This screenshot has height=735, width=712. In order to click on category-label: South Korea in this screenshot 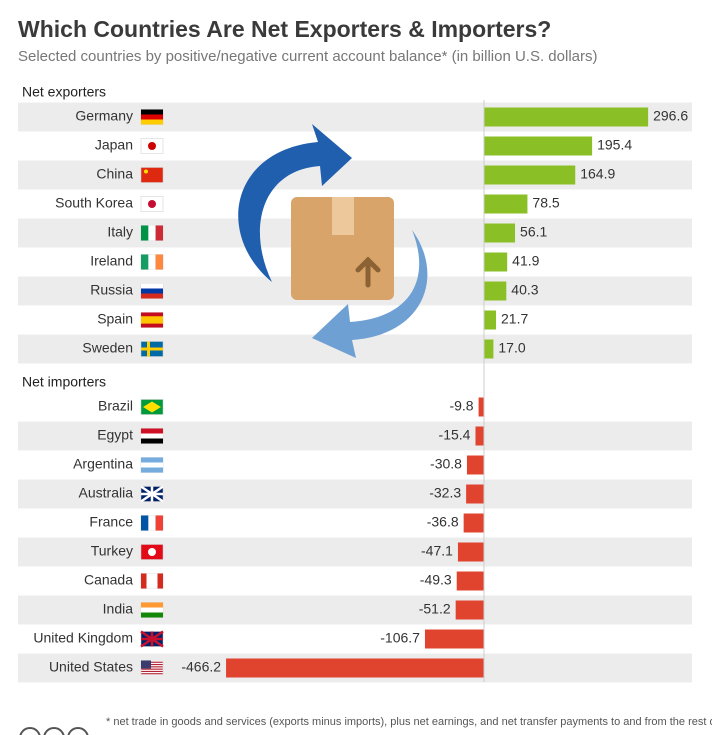, I will do `click(94, 203)`.